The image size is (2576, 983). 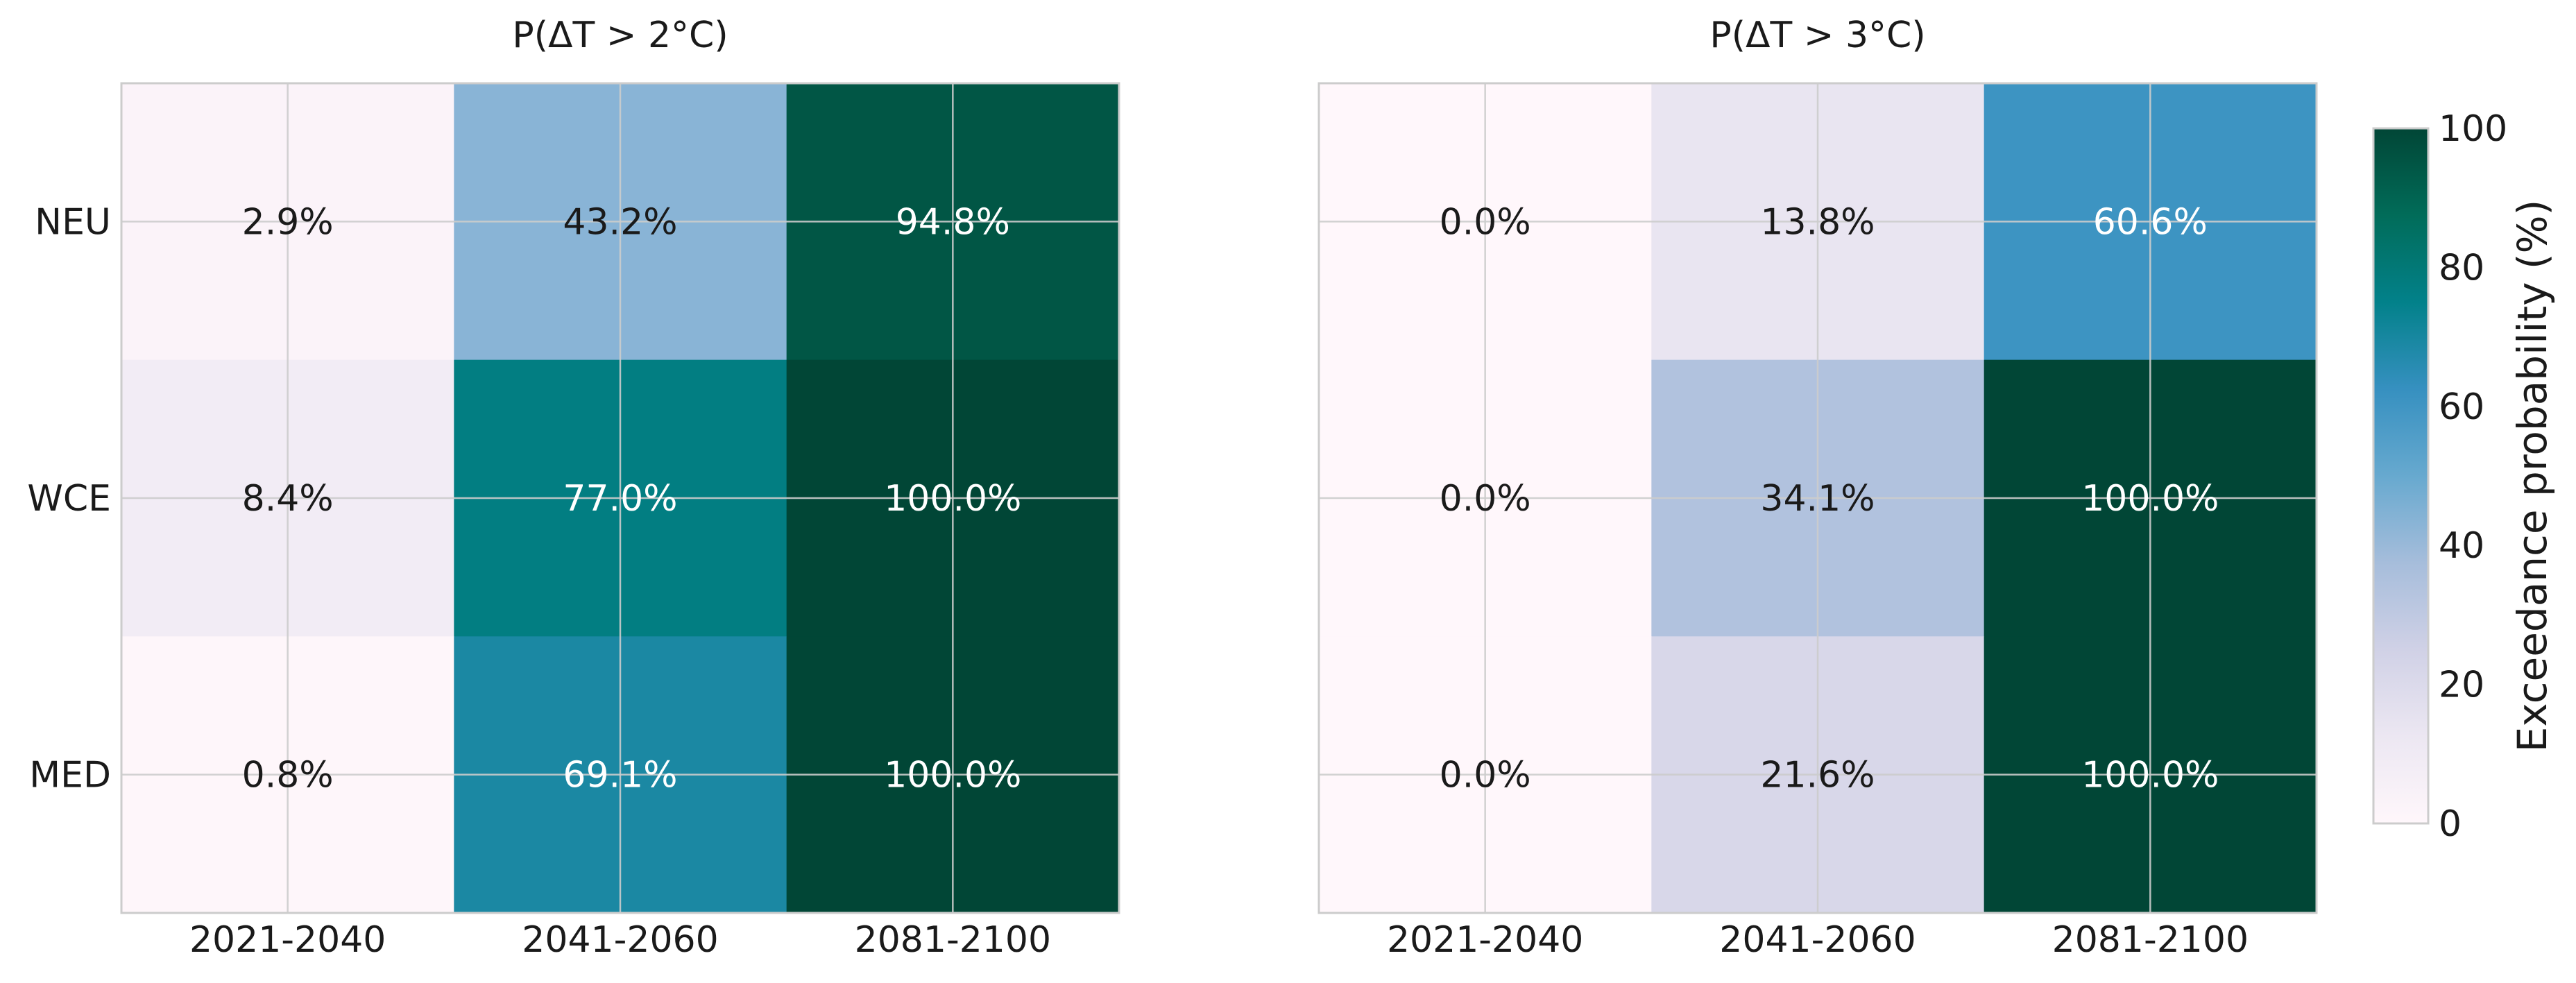 I want to click on cell-value-label: 13.8%, so click(x=1817, y=222).